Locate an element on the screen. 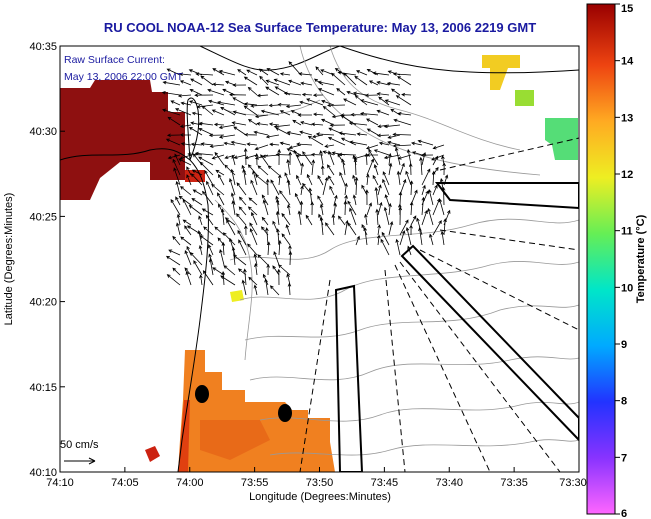 Image resolution: width=651 pixels, height=519 pixels. x-tick-label: 73:35 is located at coordinates (514, 483).